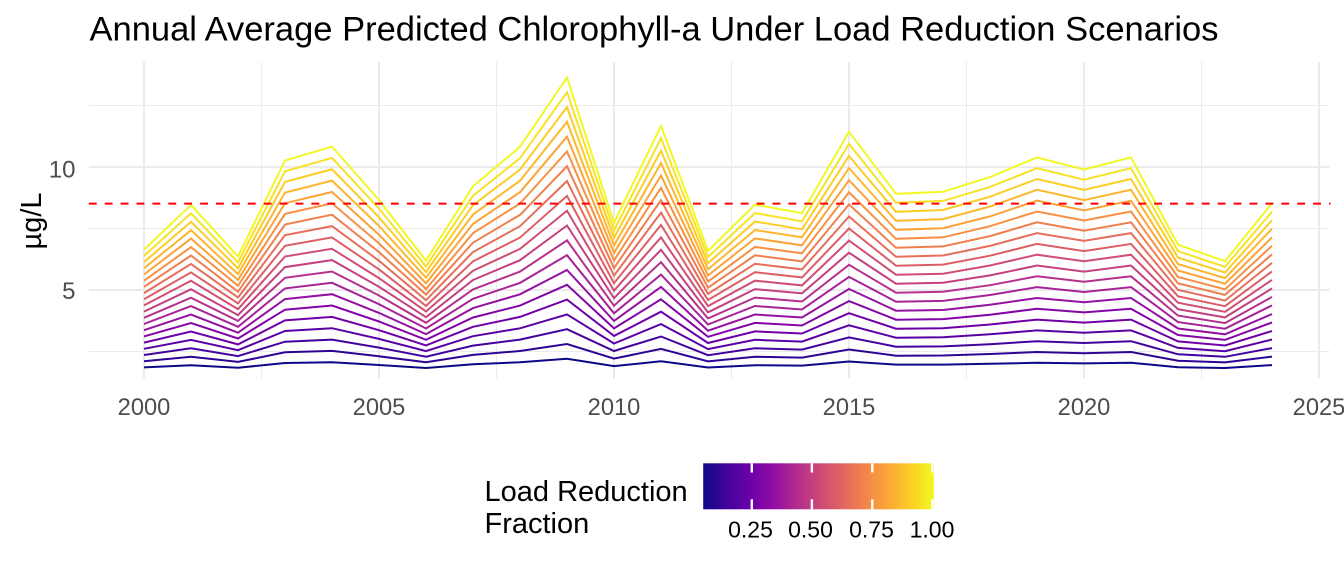  What do you see at coordinates (144, 408) in the screenshot?
I see `svg-text: 2000` at bounding box center [144, 408].